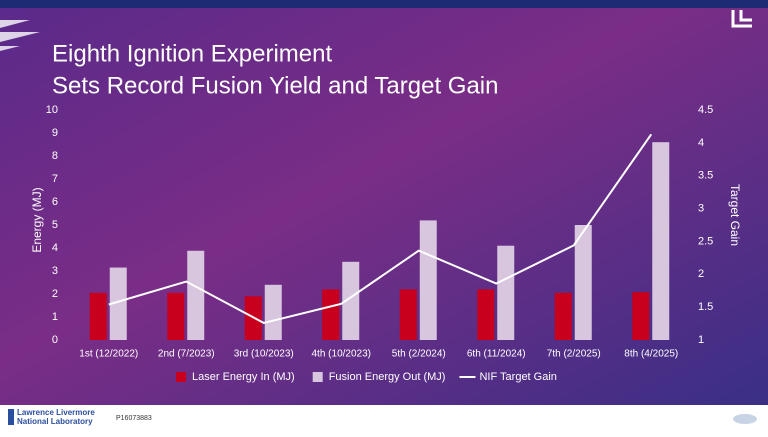 Image resolution: width=768 pixels, height=437 pixels. Describe the element at coordinates (55, 294) in the screenshot. I see `y-tick-label: 2` at that location.